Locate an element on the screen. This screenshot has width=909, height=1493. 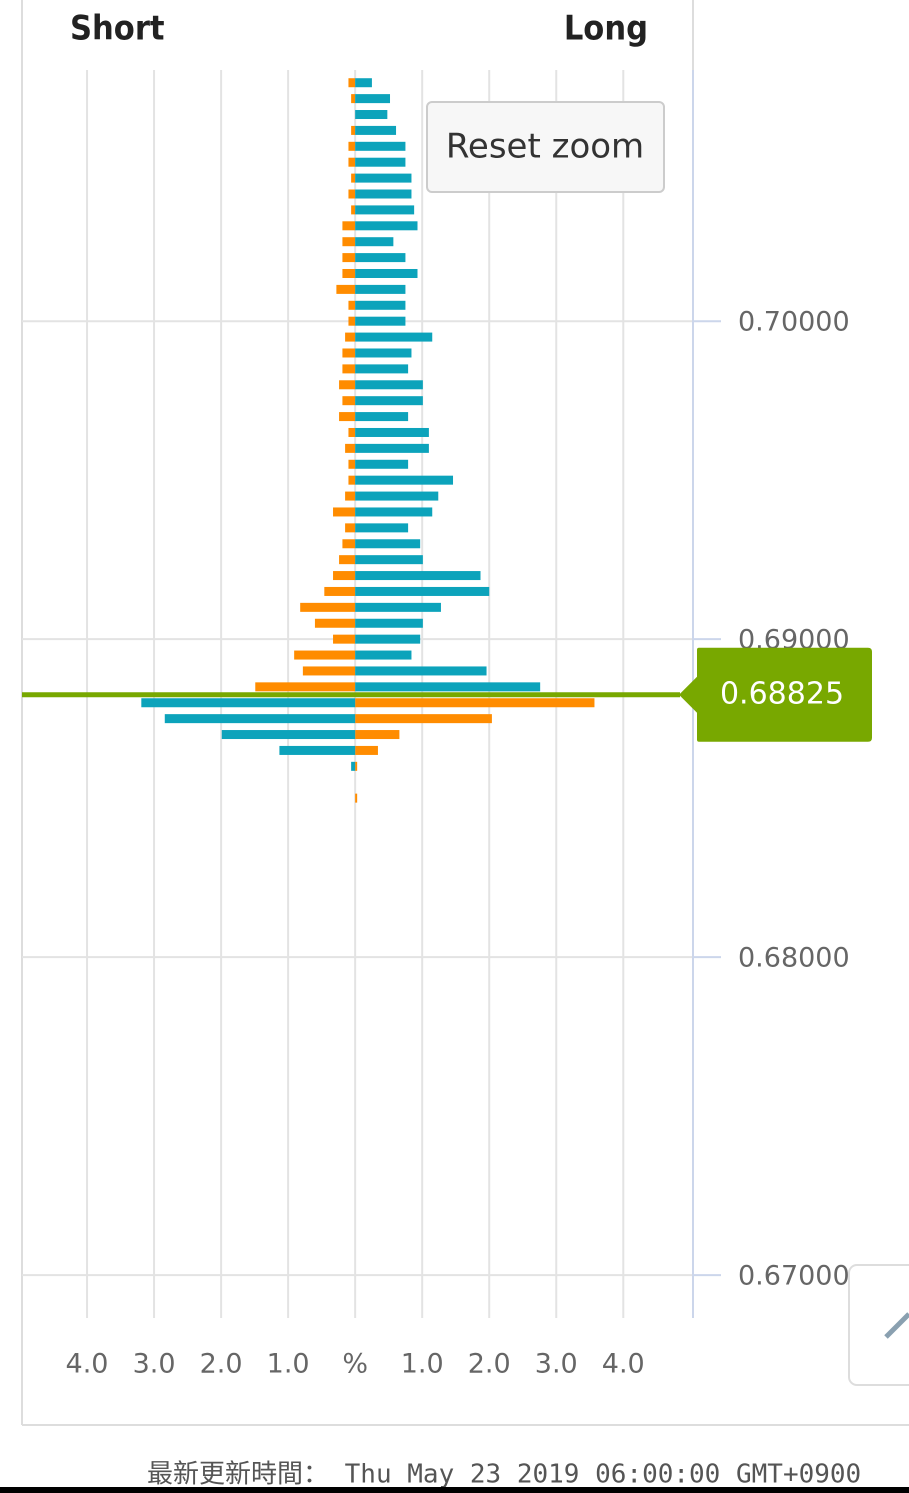
bottom-bar is located at coordinates (454, 1490).